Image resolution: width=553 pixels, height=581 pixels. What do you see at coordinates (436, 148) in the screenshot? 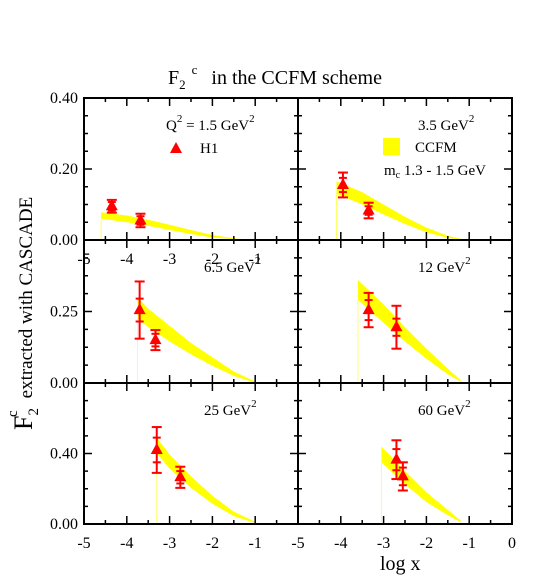
I see `legend-ccfm-label: CCFM` at bounding box center [436, 148].